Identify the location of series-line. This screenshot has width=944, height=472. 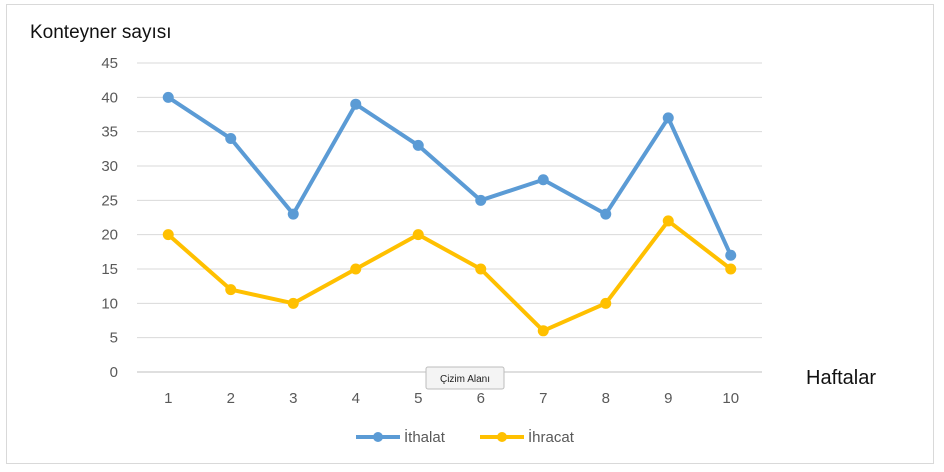
(449, 275).